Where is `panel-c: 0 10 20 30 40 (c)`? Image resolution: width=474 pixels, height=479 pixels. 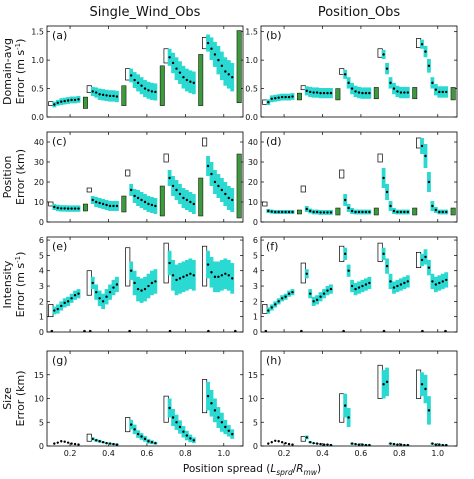
panel-c: 0 10 20 30 40 (c) is located at coordinates (139, 179).